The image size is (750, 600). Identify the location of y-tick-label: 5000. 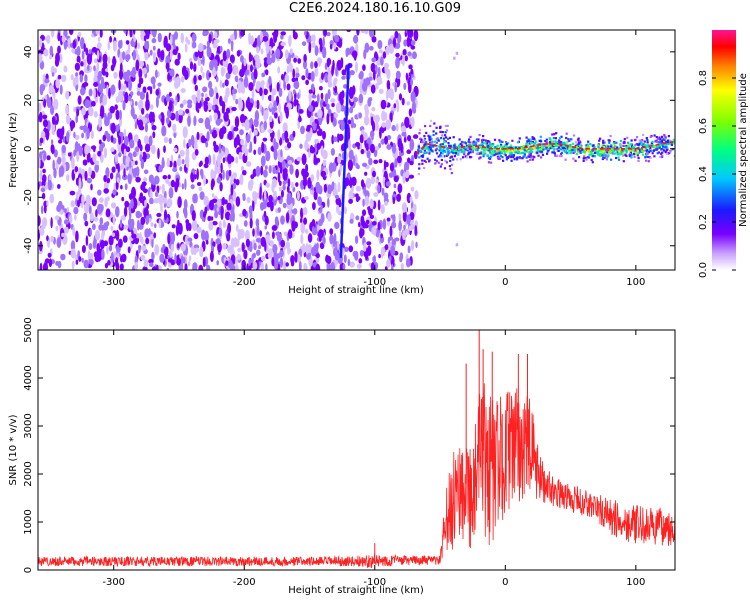
(28, 329).